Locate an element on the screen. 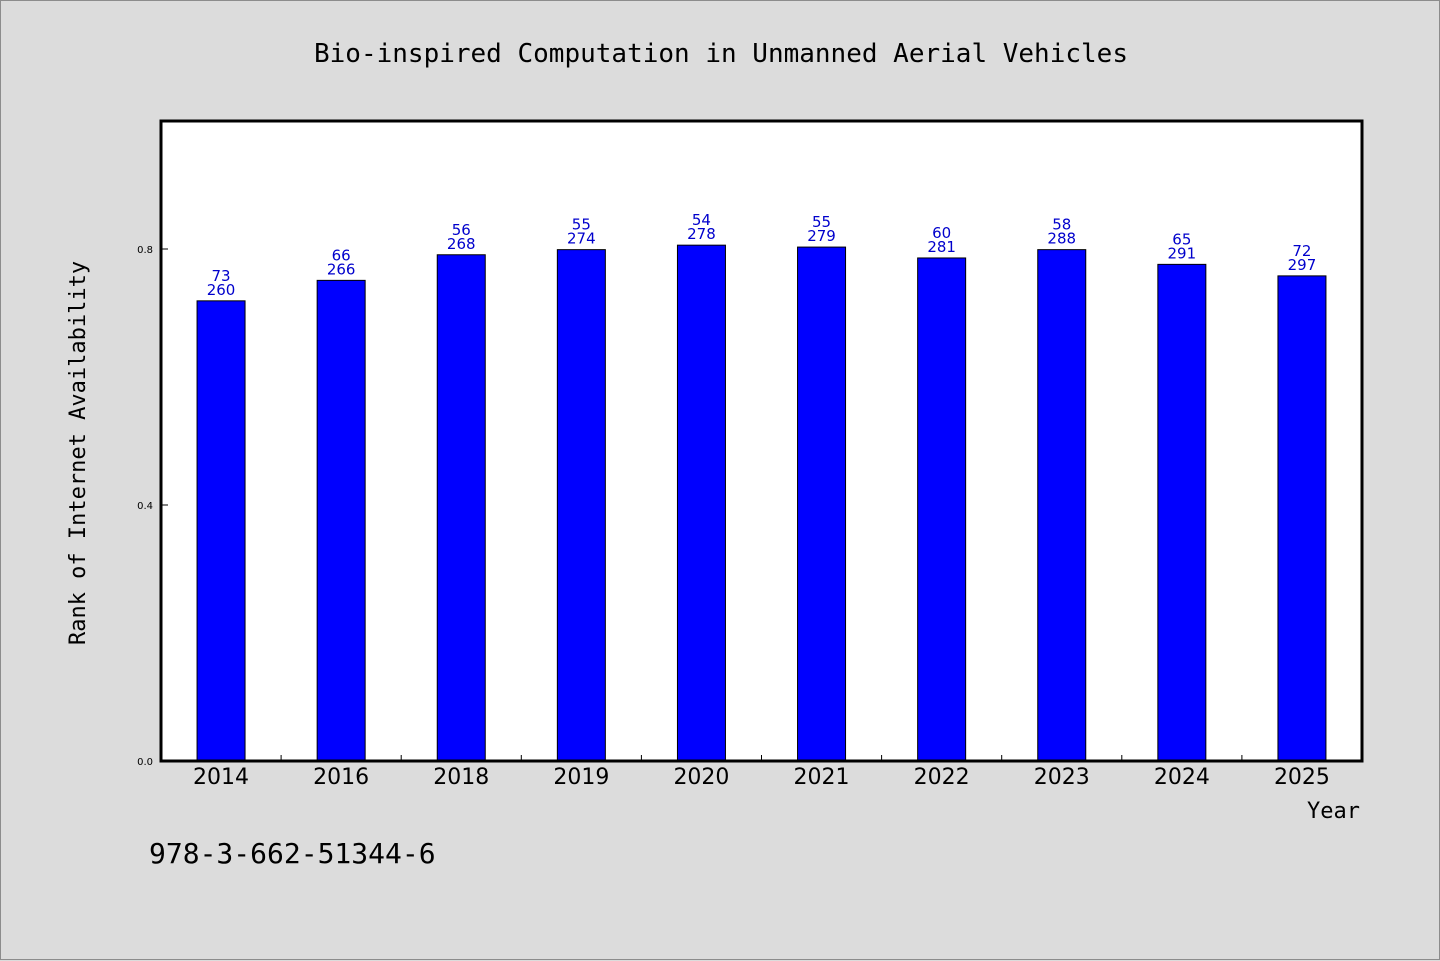 The width and height of the screenshot is (1440, 961). x-tick-label-2020: 2020 is located at coordinates (701, 777).